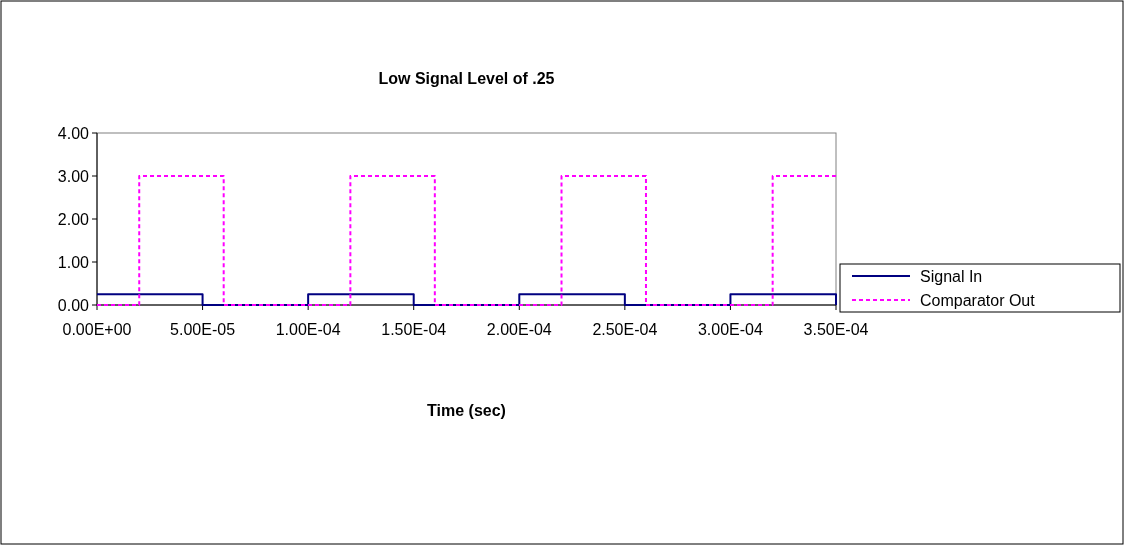 This screenshot has height=546, width=1125. Describe the element at coordinates (625, 329) in the screenshot. I see `x-tick-label: 2.50E-04` at that location.